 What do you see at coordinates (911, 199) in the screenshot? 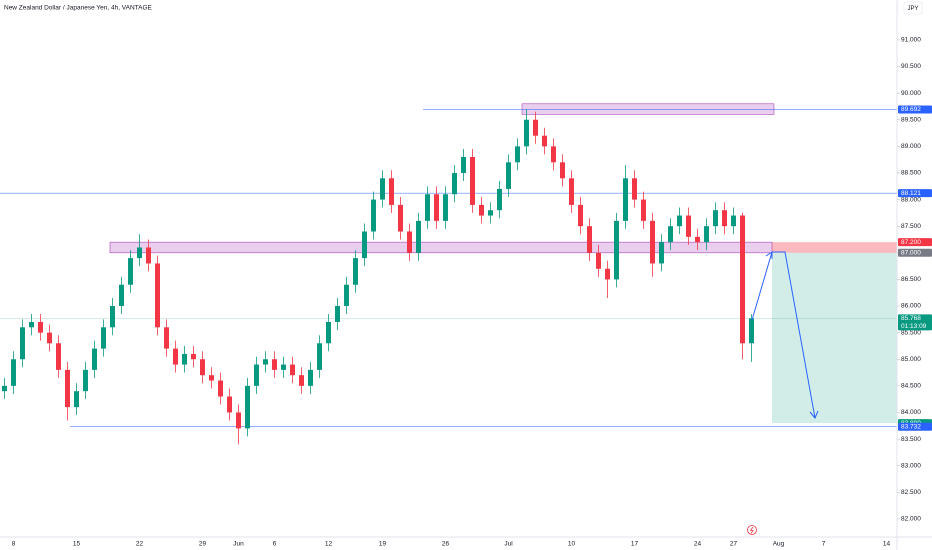
I see `y-tick-label: 88.000` at bounding box center [911, 199].